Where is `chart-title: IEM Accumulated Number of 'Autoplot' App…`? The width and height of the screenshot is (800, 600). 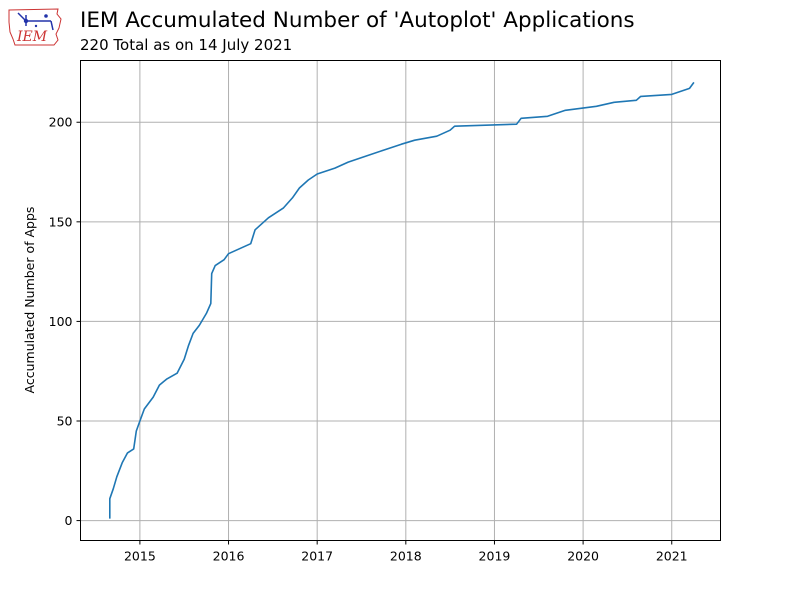 chart-title: IEM Accumulated Number of 'Autoplot' App… is located at coordinates (357, 20).